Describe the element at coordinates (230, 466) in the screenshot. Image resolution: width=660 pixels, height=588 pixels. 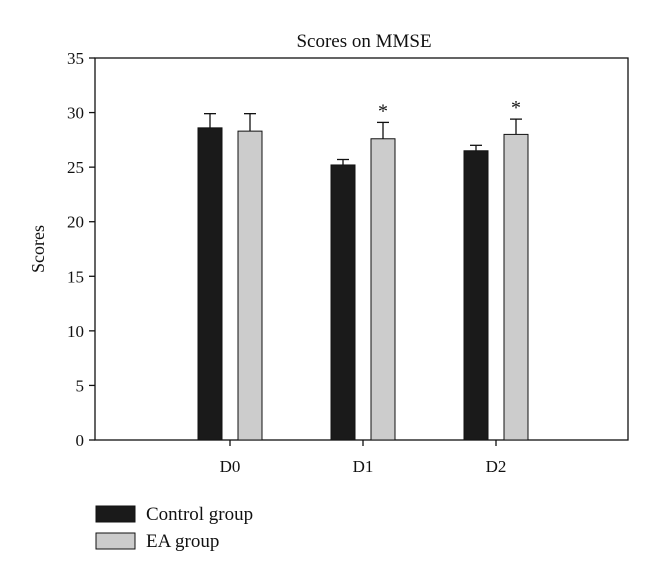
I see `x-tick-label: D0` at that location.